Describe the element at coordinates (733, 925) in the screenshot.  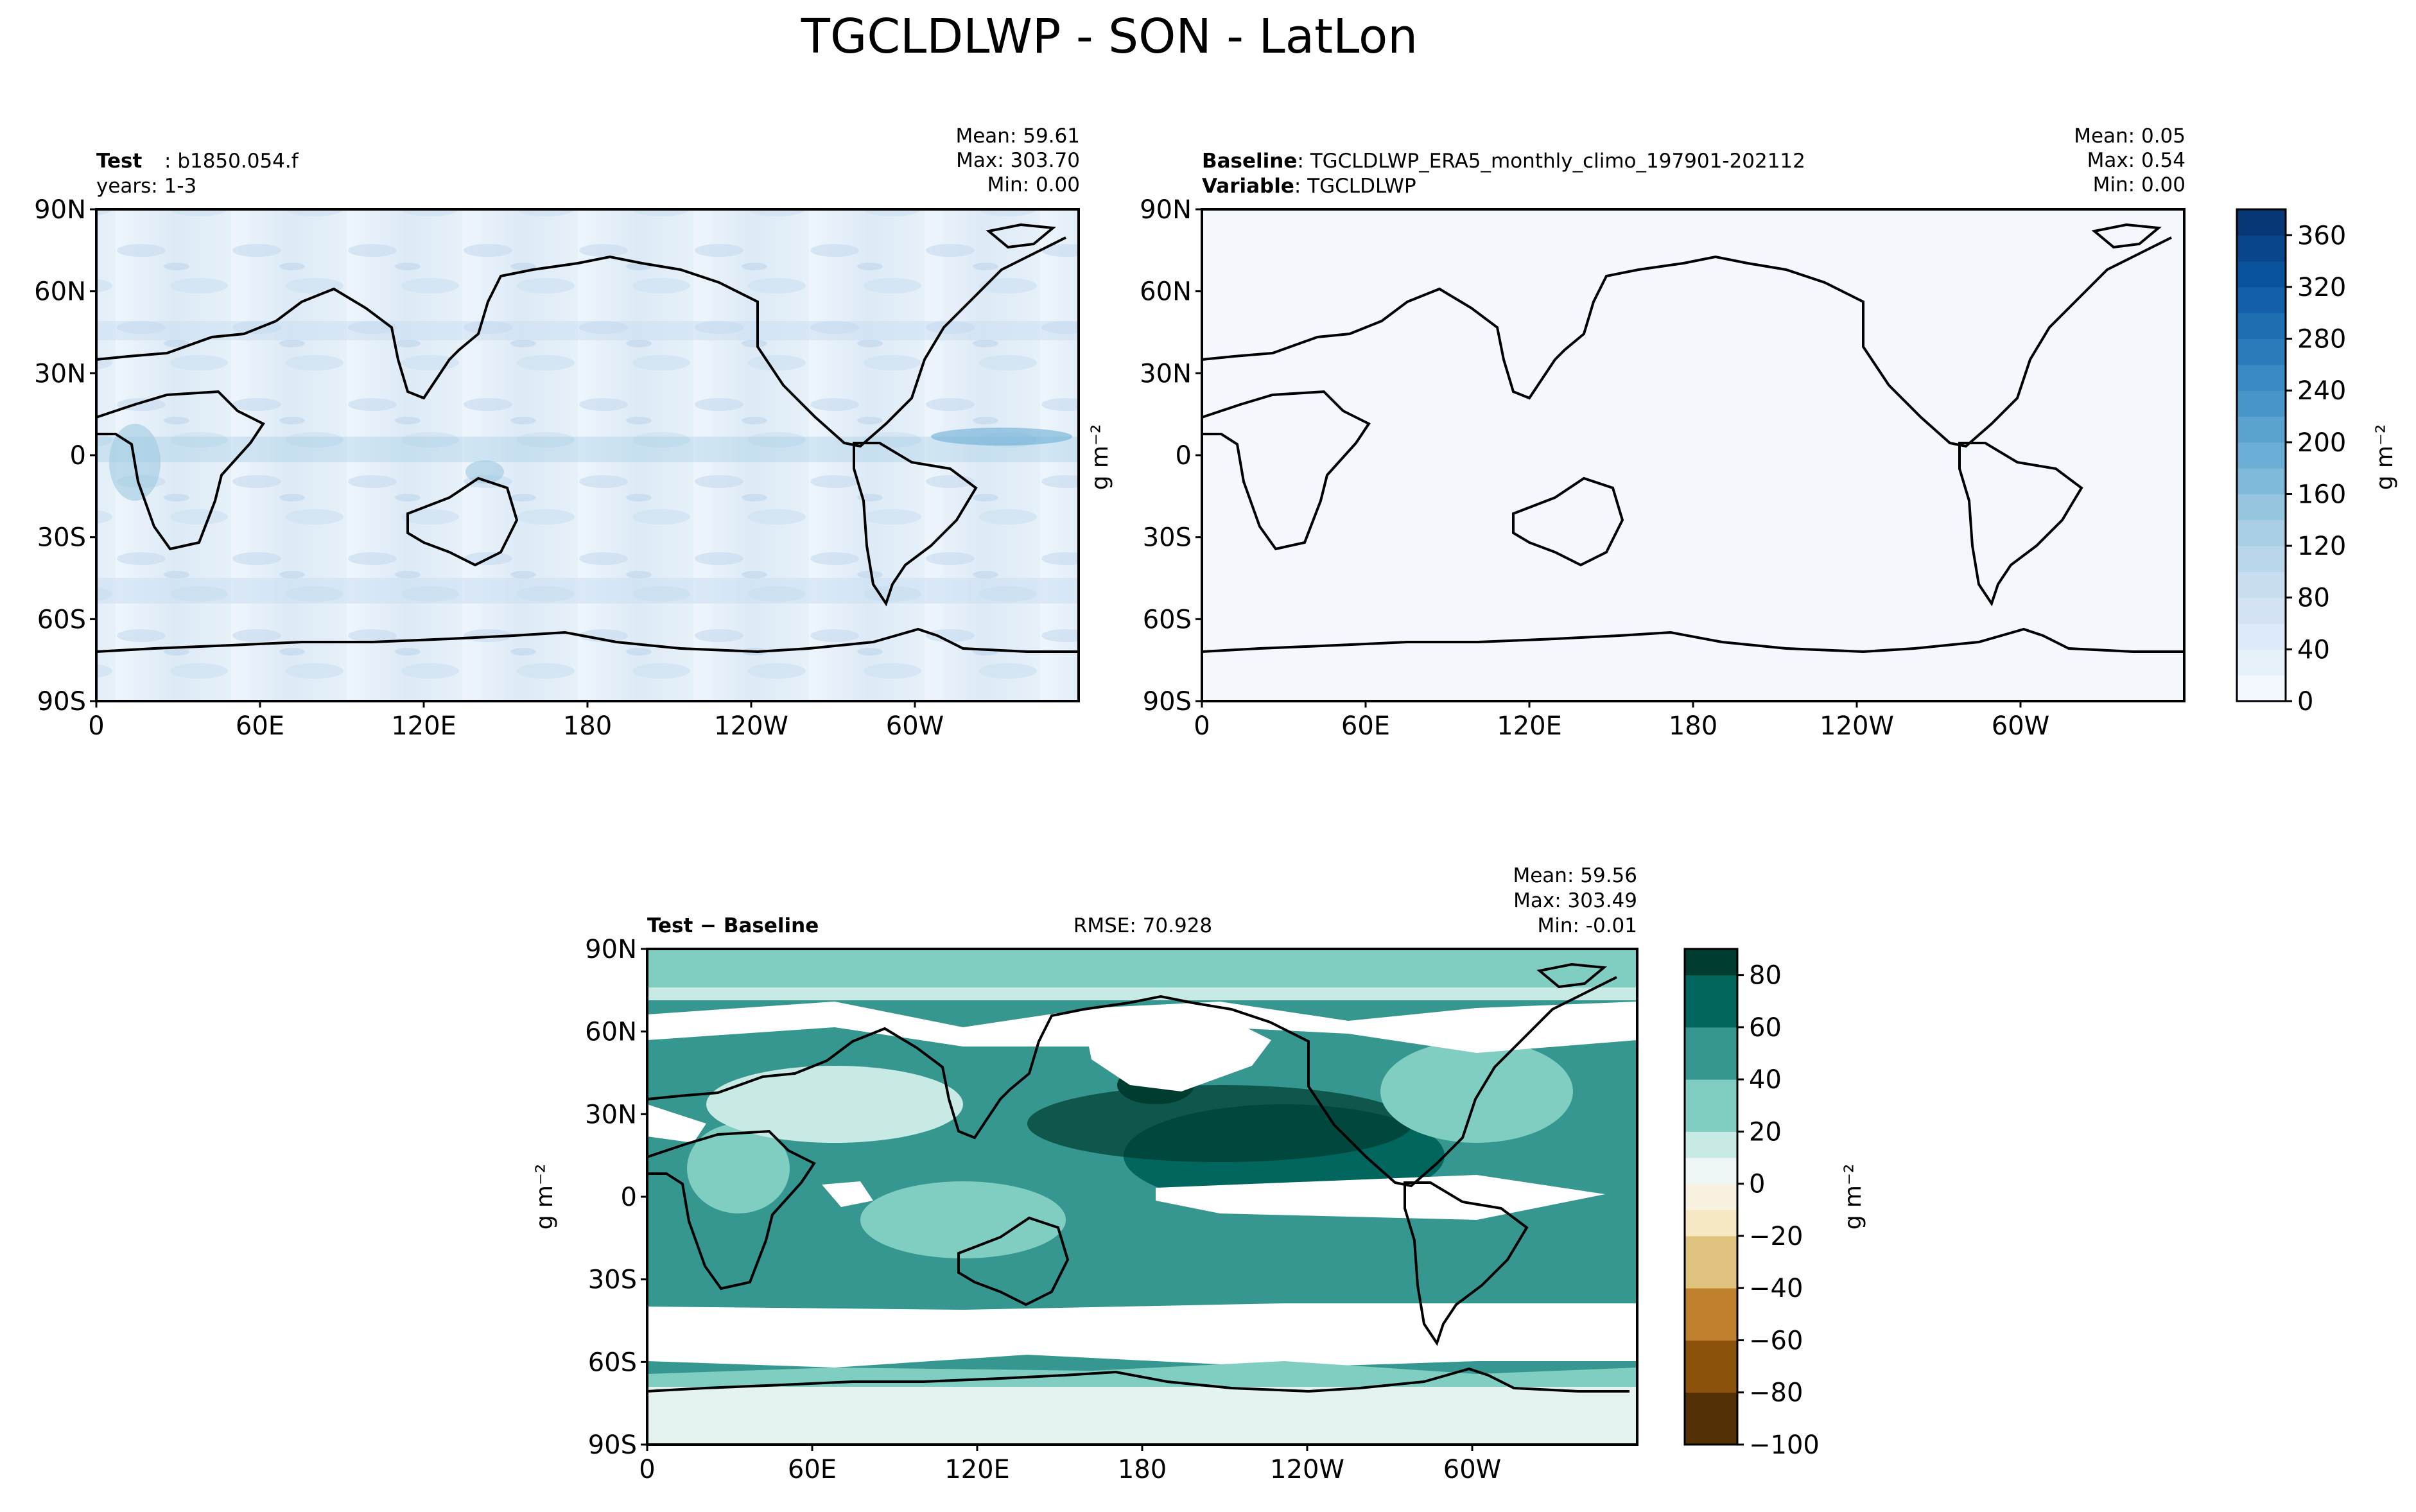
I see `diff-label: Test − Baseline` at that location.